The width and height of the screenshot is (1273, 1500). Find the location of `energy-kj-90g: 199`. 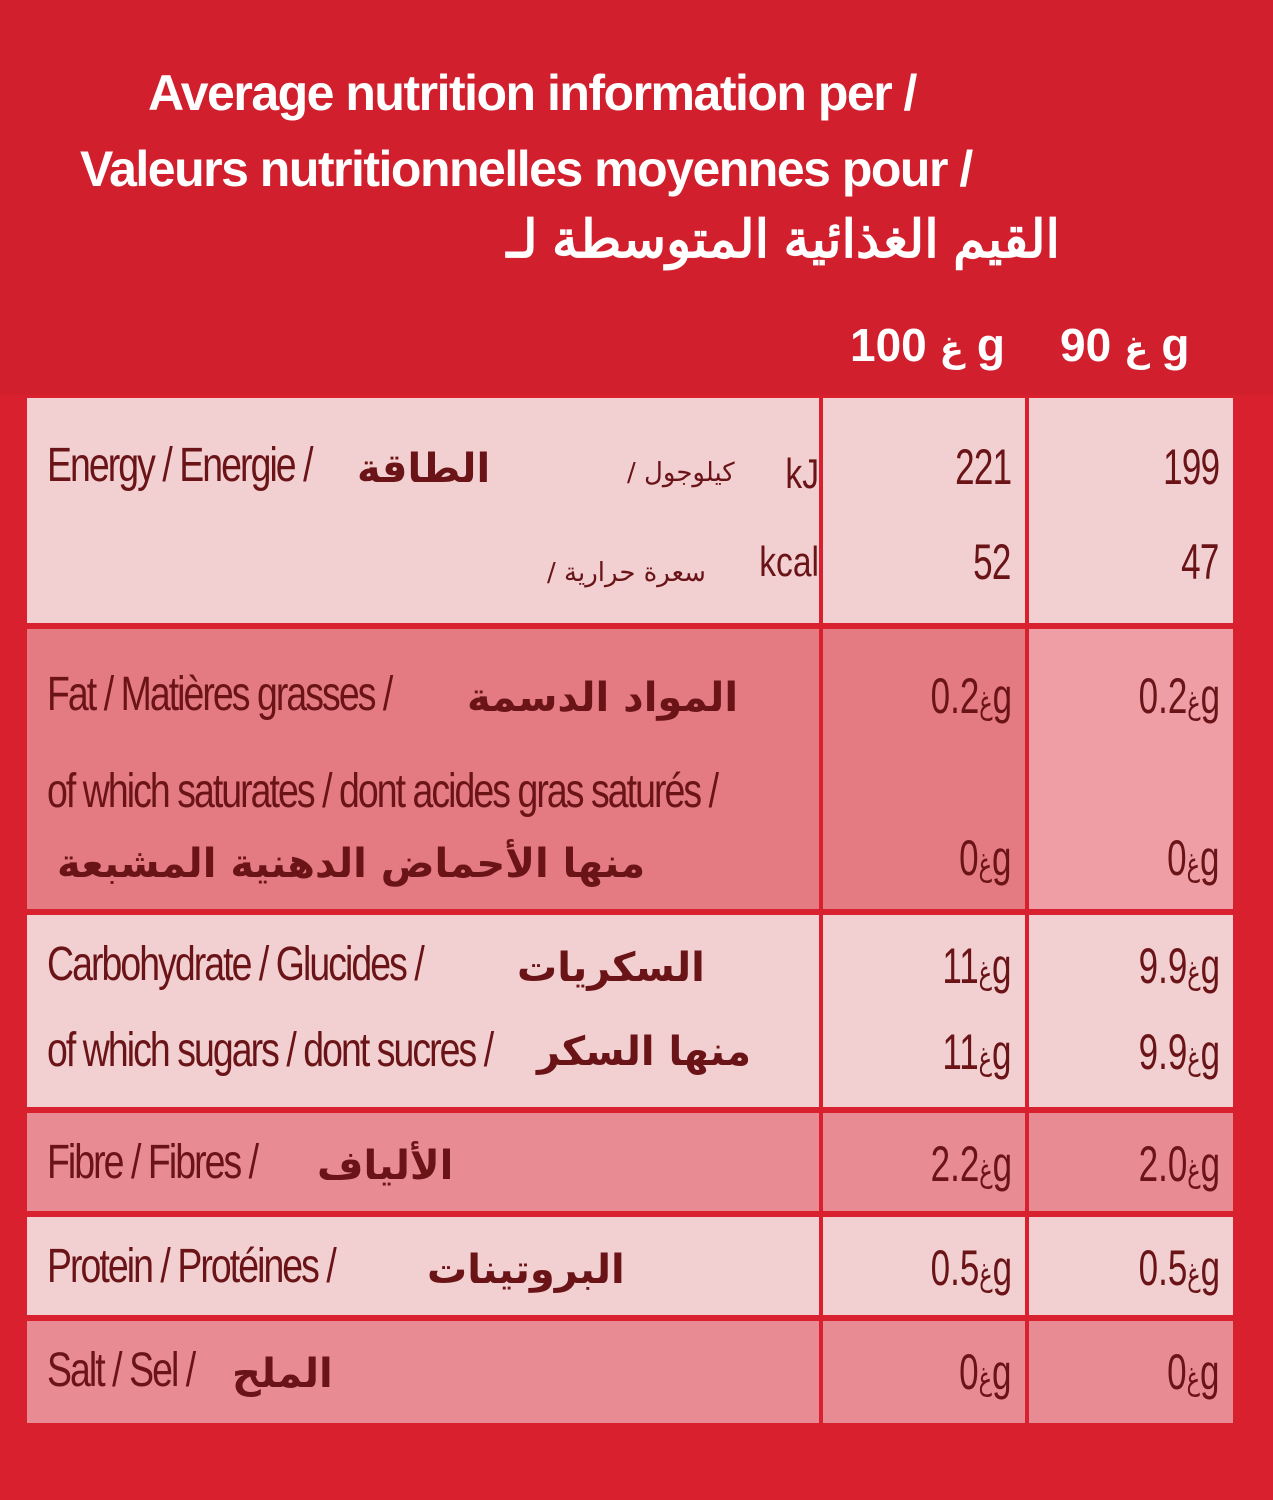

energy-kj-90g: 199 is located at coordinates (1191, 467).